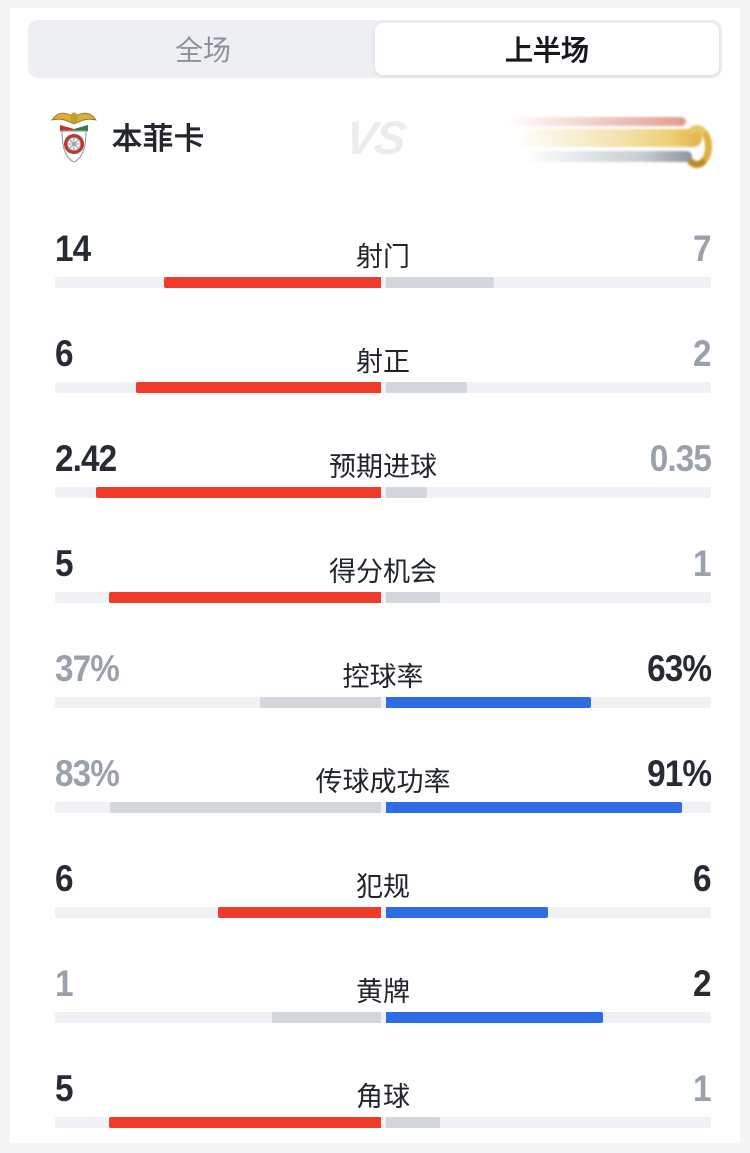  I want to click on stat-row: 1 2 黄牌, so click(383, 995).